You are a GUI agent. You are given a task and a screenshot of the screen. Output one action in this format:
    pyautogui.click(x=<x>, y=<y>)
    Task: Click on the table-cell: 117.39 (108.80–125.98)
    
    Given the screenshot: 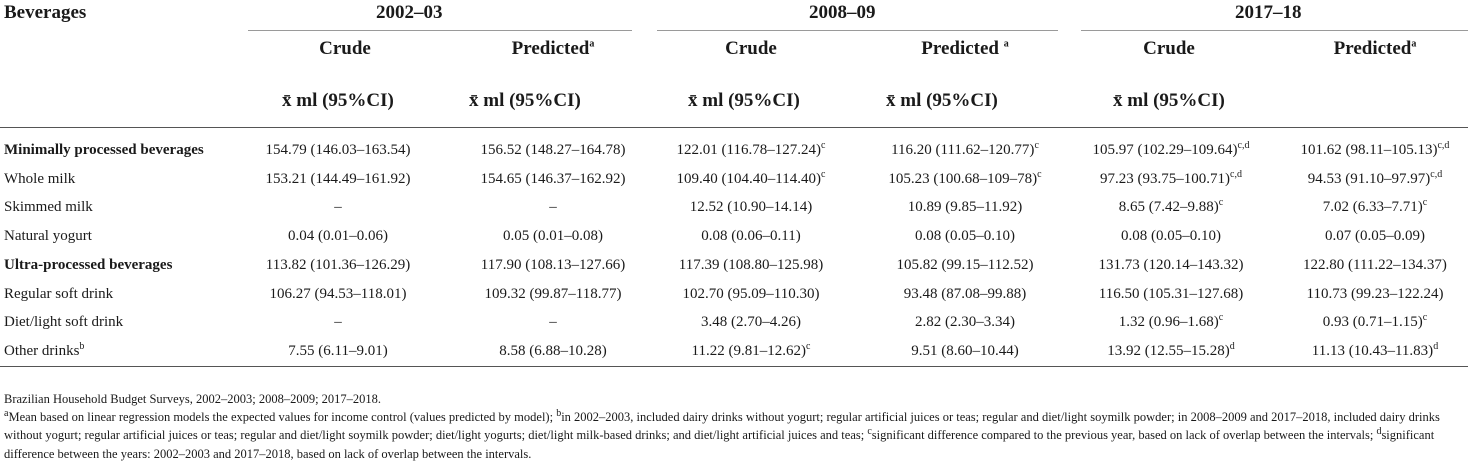 What is the action you would take?
    pyautogui.click(x=751, y=264)
    